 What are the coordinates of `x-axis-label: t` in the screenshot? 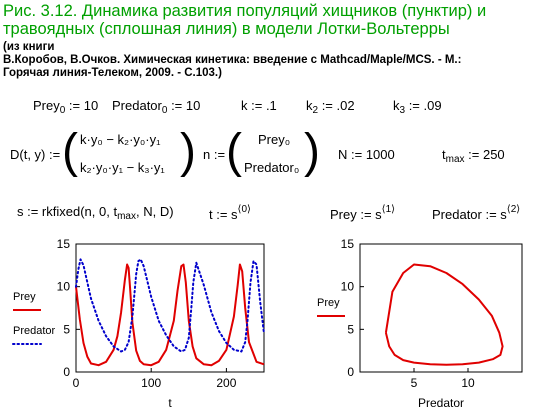 It's located at (170, 403).